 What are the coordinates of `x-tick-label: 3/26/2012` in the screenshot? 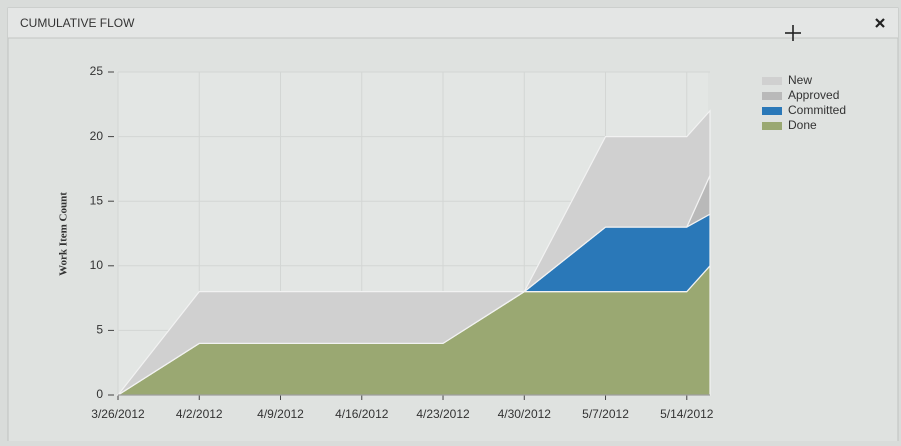 It's located at (118, 414).